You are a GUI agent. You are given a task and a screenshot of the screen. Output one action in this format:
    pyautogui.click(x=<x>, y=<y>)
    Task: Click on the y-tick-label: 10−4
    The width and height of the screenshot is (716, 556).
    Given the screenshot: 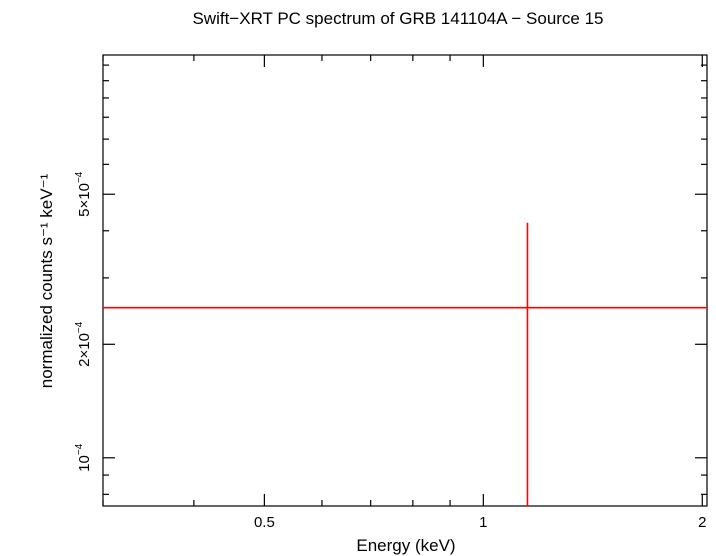 What is the action you would take?
    pyautogui.click(x=83, y=457)
    